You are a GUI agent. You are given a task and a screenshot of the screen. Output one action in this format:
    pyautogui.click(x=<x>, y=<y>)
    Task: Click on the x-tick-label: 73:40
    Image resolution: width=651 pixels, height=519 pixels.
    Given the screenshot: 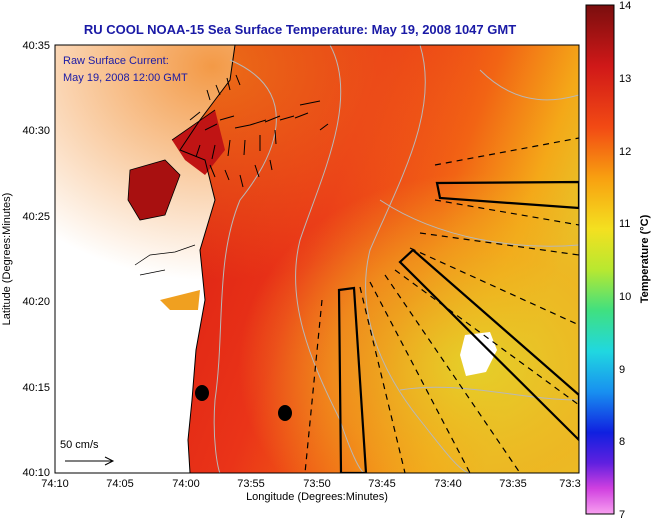 What is the action you would take?
    pyautogui.click(x=448, y=484)
    